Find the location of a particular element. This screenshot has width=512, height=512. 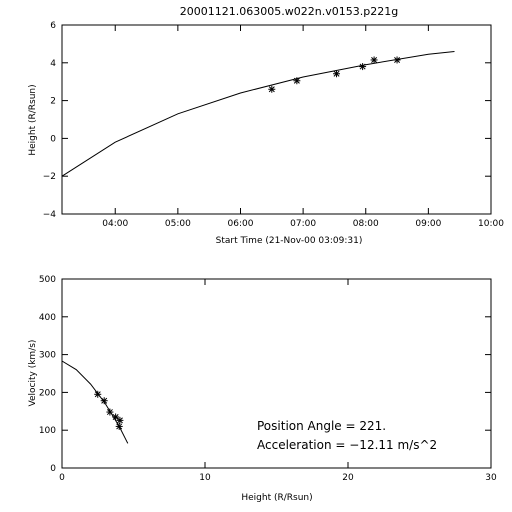

top-y-tick-label: −4 is located at coordinates (50, 215).